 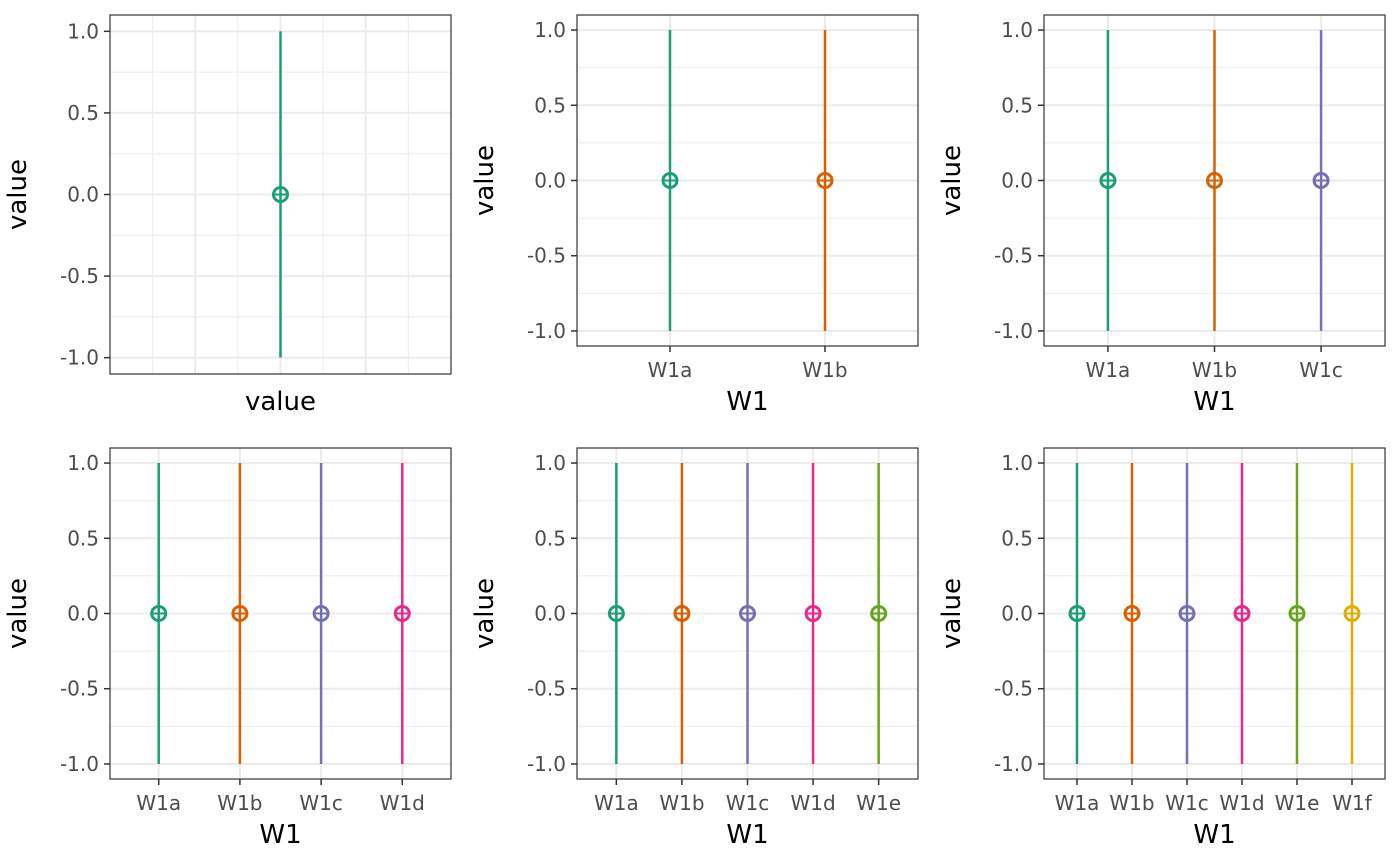 I want to click on chart-panel-1: 1.0 0.5 0.0 -0.5 -1.0 value value, so click(x=227, y=215).